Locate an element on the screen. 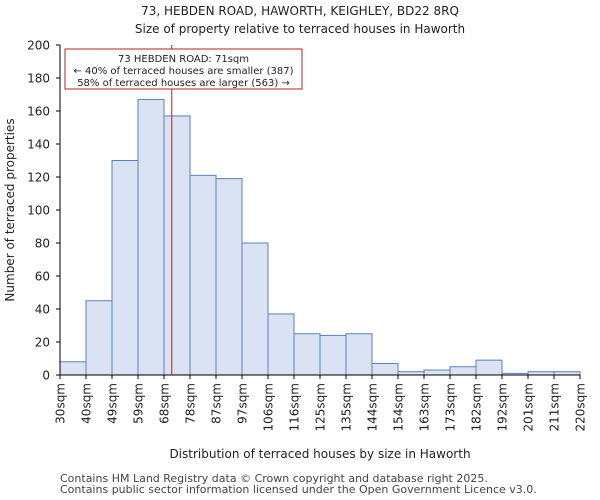 The height and width of the screenshot is (500, 600). x-tick-label: 30sqm is located at coordinates (61, 403).